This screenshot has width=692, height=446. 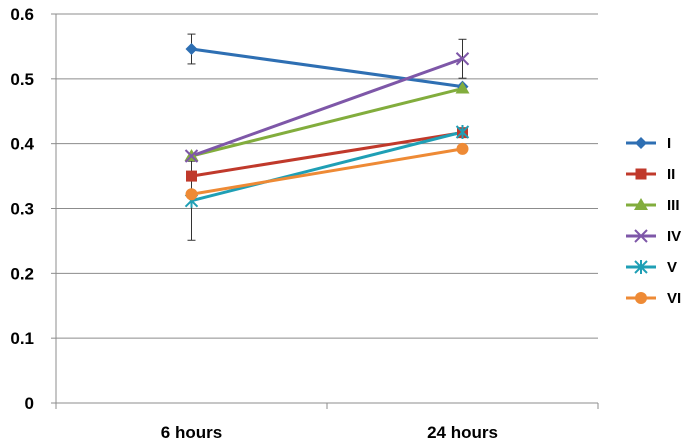 What do you see at coordinates (673, 205) in the screenshot?
I see `legend-label: III` at bounding box center [673, 205].